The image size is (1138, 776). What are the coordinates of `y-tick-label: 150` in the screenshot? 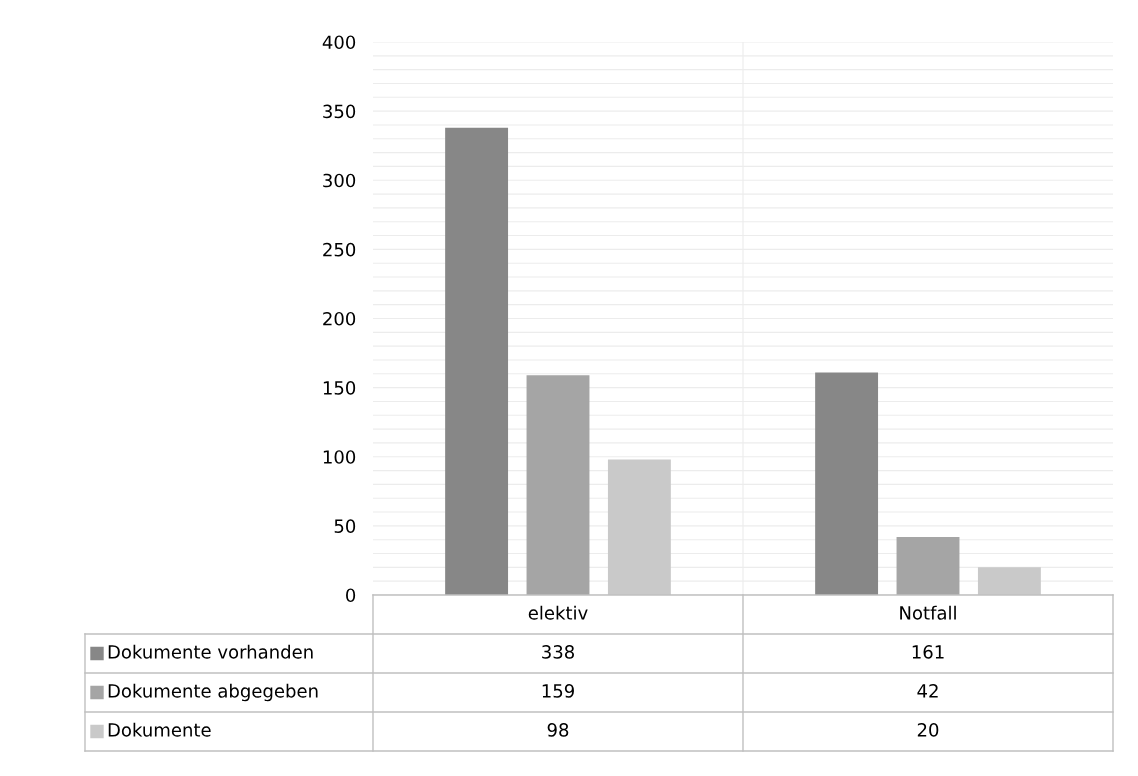 It's located at (339, 388).